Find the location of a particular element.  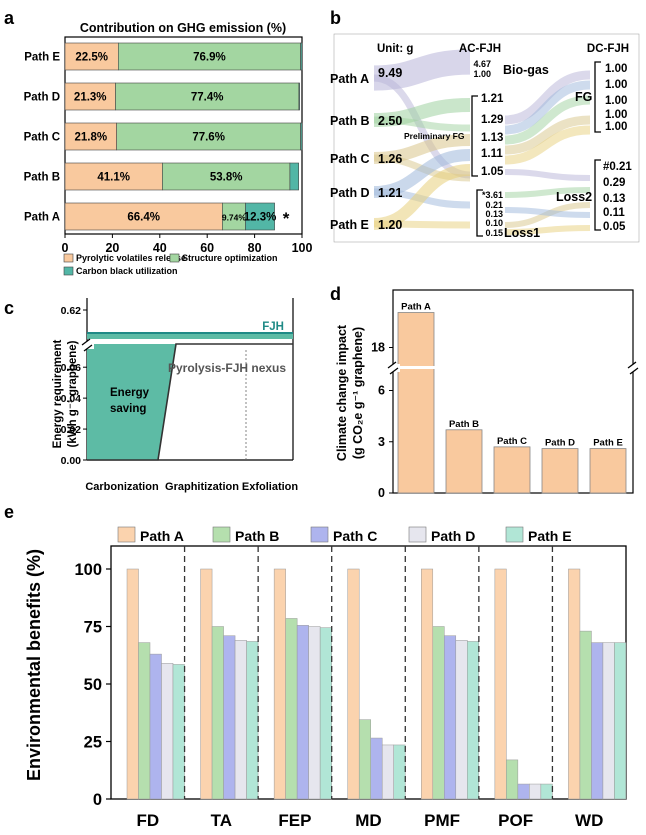

panel-c-y-label-1: Energy requirement is located at coordinates (58, 394).